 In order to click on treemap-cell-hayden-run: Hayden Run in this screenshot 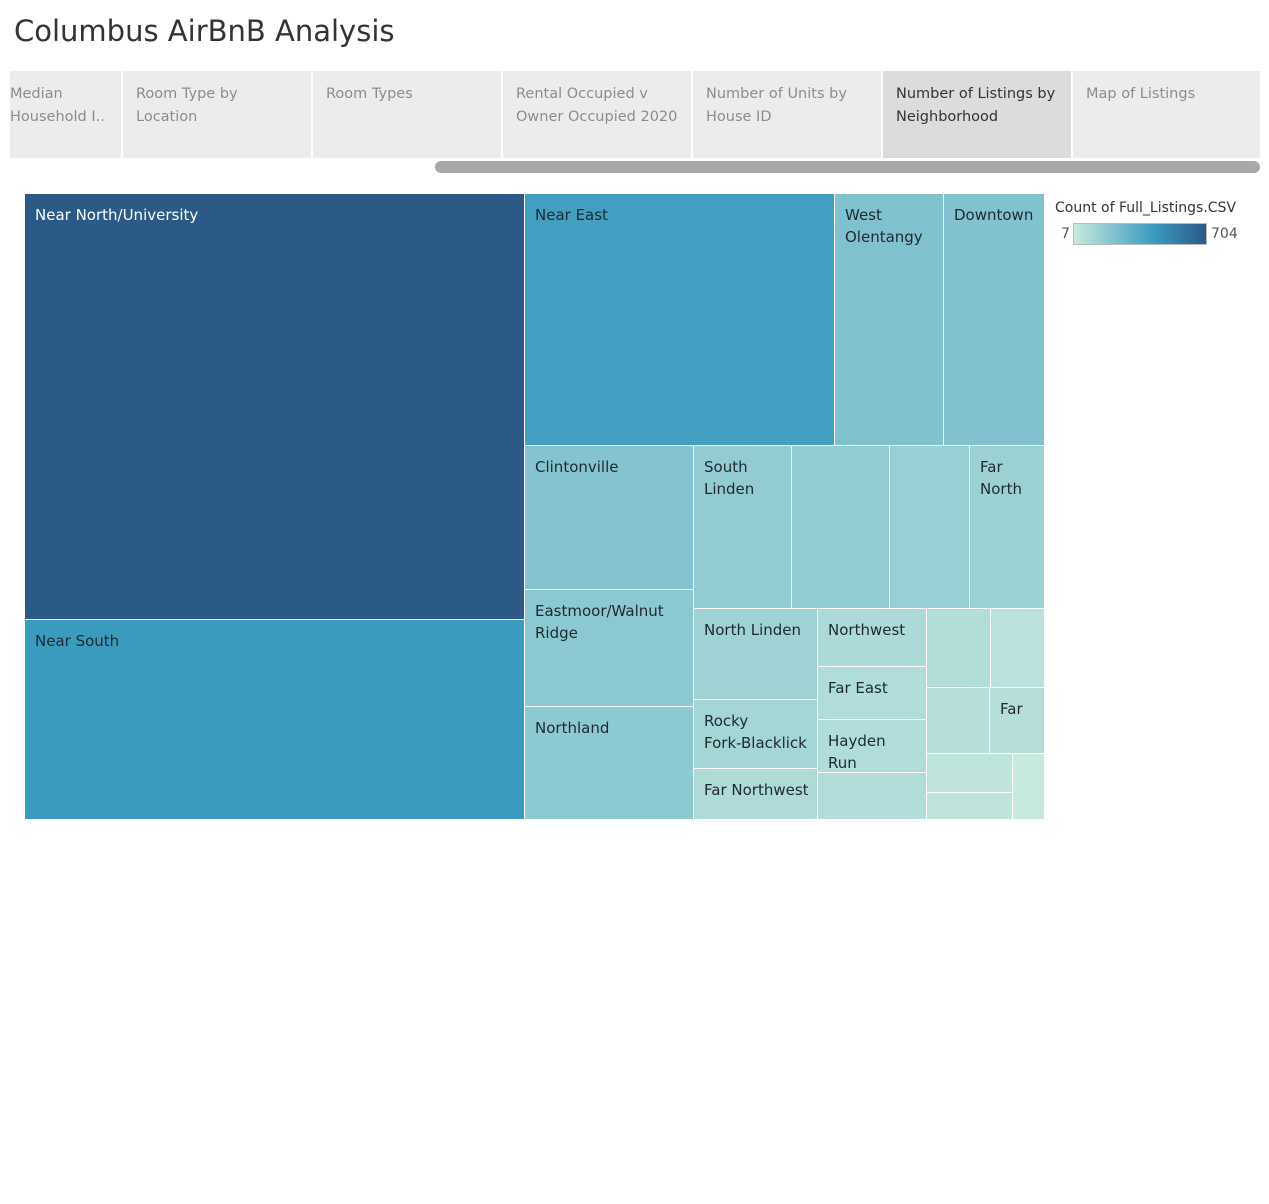, I will do `click(872, 746)`.